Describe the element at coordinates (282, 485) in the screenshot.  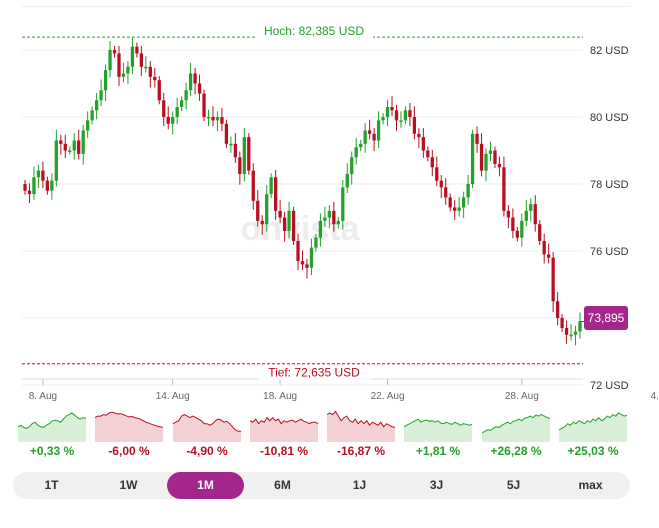
I see `tab-6m: 6M` at that location.